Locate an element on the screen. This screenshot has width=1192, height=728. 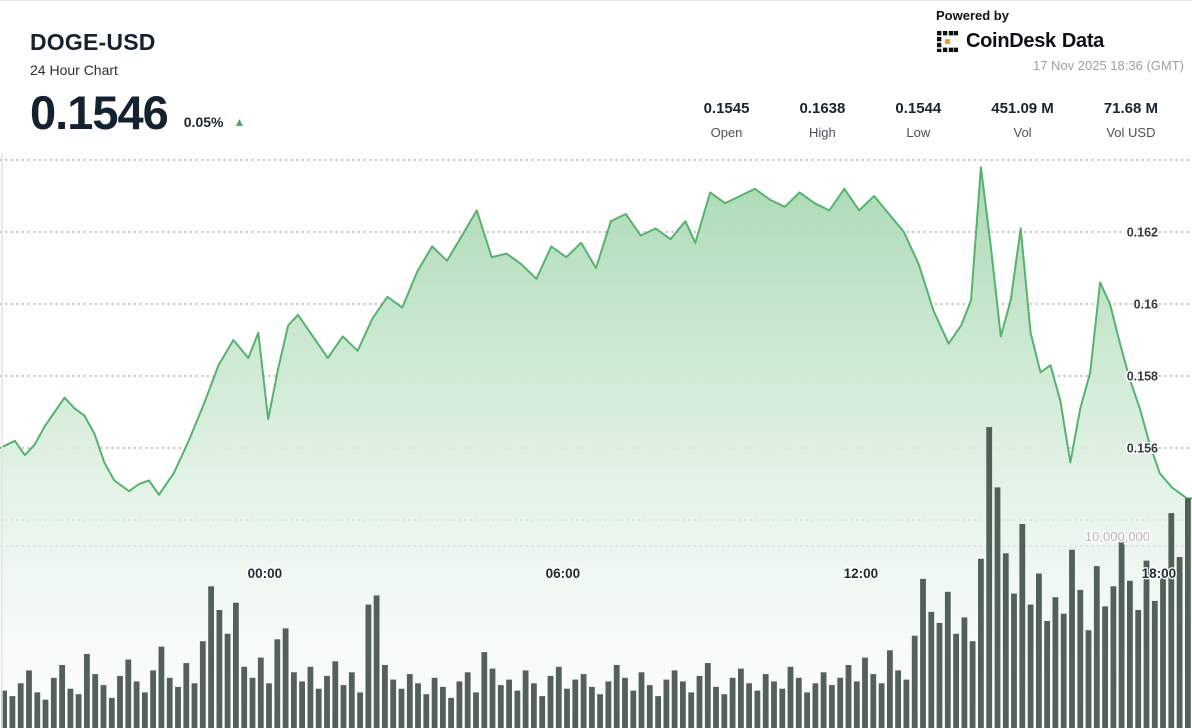
low-label: Low is located at coordinates (918, 132).